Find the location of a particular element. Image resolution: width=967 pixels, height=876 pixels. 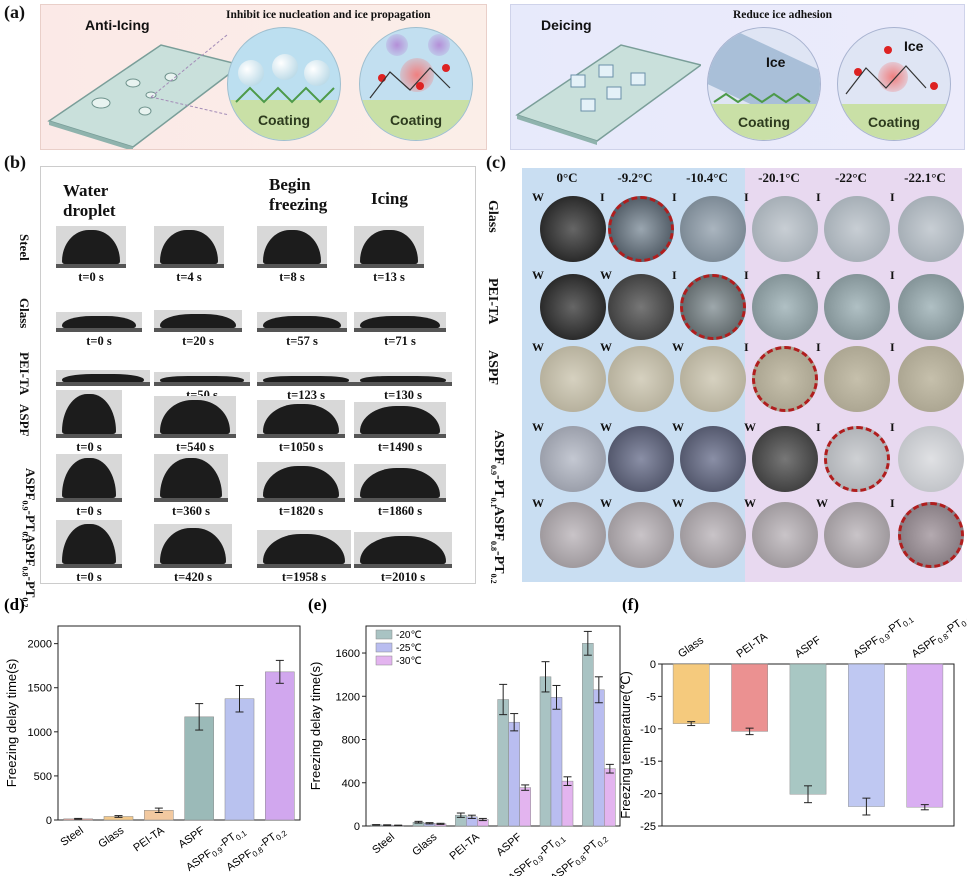

time-label: t=8 s is located at coordinates (292, 277).